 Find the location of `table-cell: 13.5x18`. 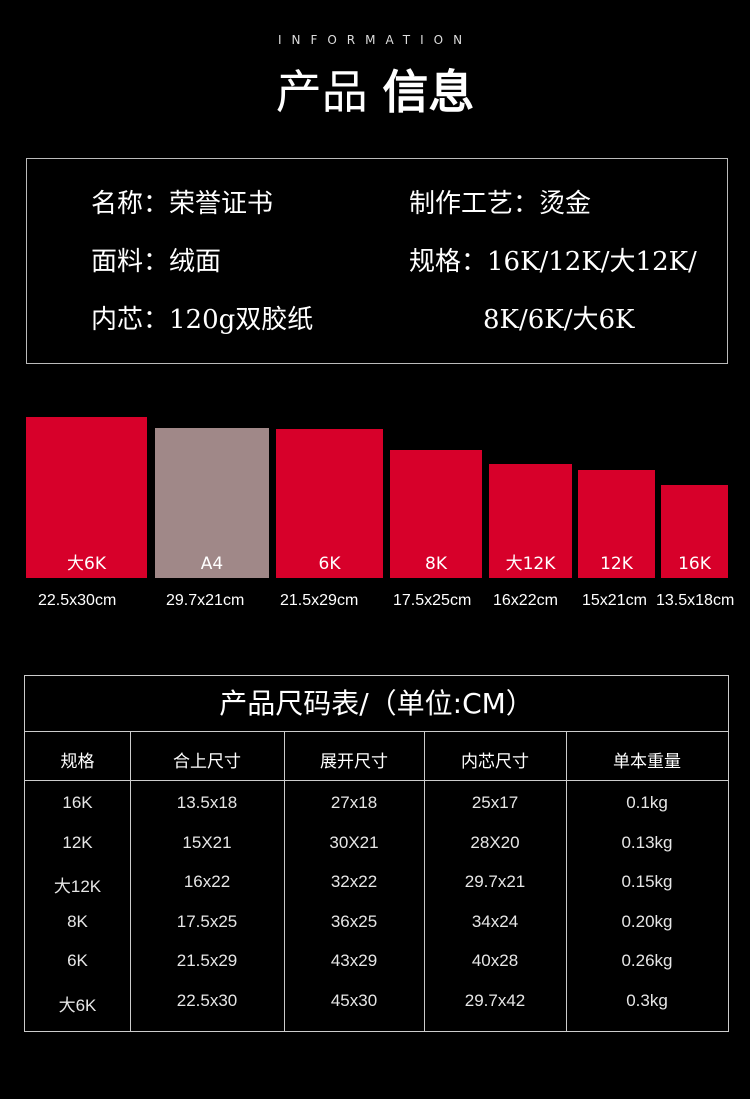

table-cell: 13.5x18 is located at coordinates (207, 803).